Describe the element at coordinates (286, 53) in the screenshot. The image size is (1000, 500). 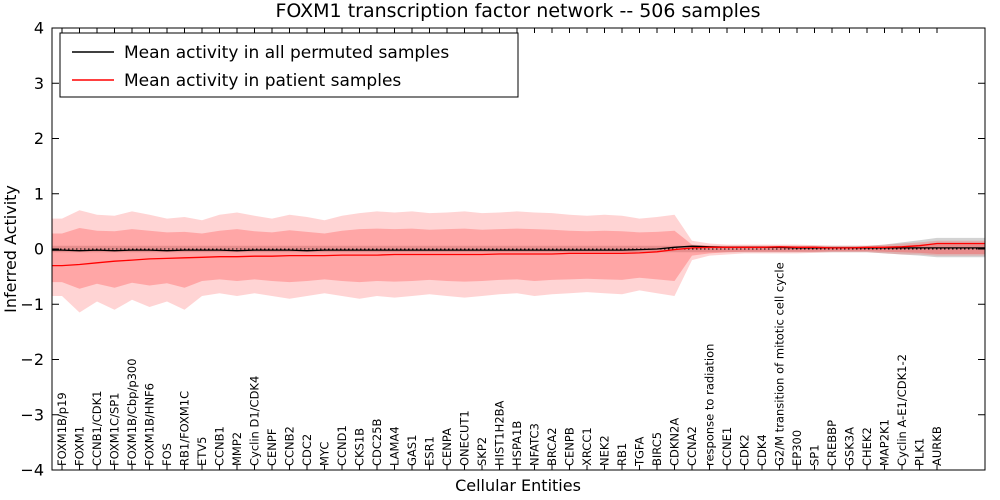
I see `legend-label-permuted: Mean activity in all permuted samples` at that location.